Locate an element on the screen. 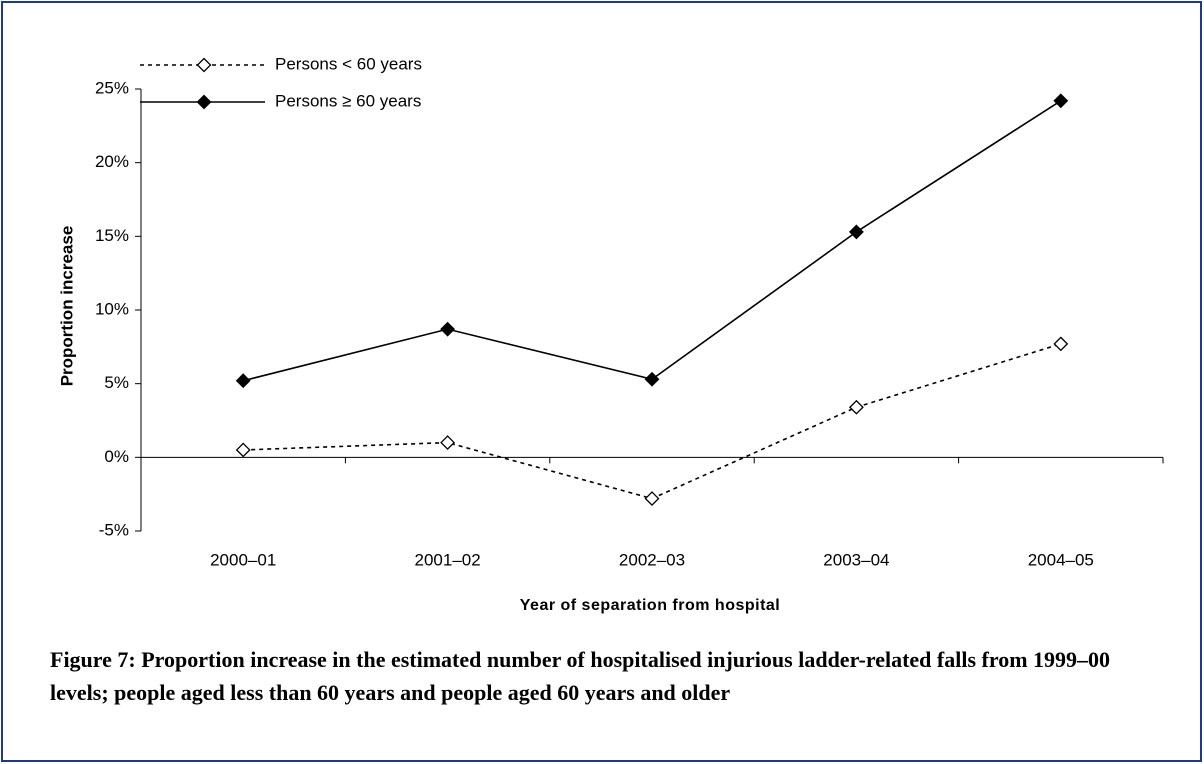 Image resolution: width=1204 pixels, height=764 pixels. y-tick-label: 20% is located at coordinates (112, 161).